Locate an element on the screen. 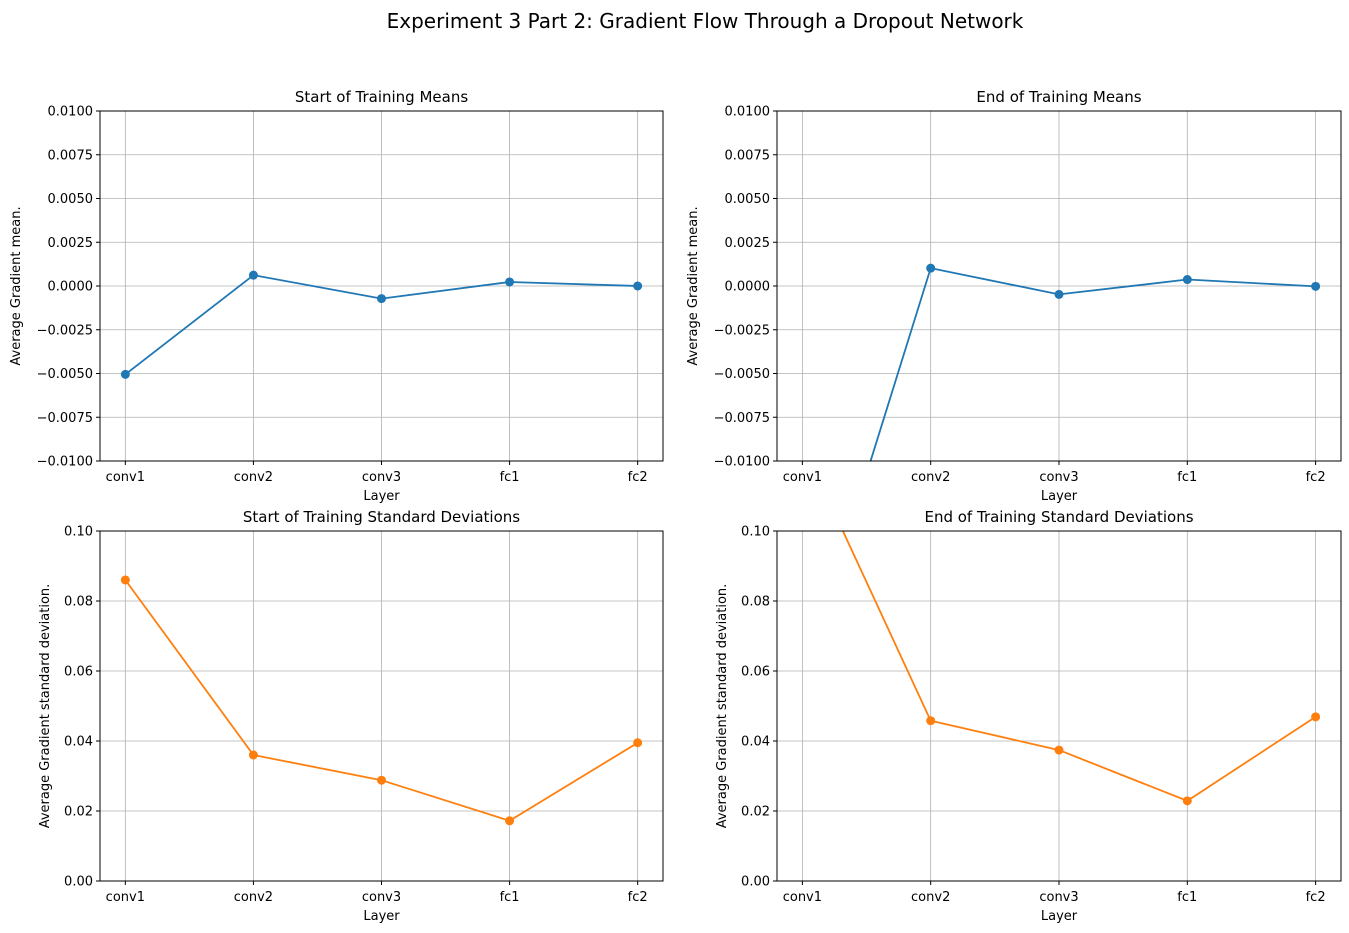  subplot-title: Start of Training Means is located at coordinates (381, 97).